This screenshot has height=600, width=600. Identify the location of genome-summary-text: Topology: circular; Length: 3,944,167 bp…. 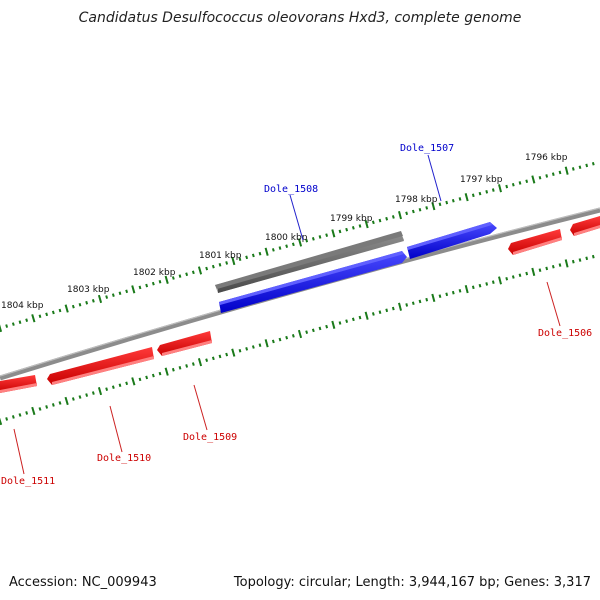
(412, 582).